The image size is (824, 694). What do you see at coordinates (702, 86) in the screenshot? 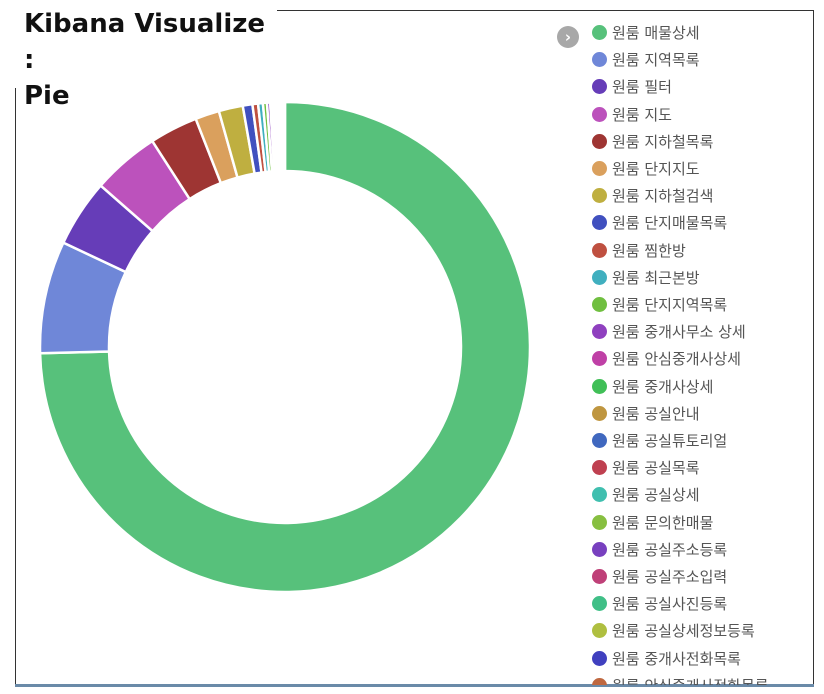
I see `legend-item: 원룸 필터` at bounding box center [702, 86].